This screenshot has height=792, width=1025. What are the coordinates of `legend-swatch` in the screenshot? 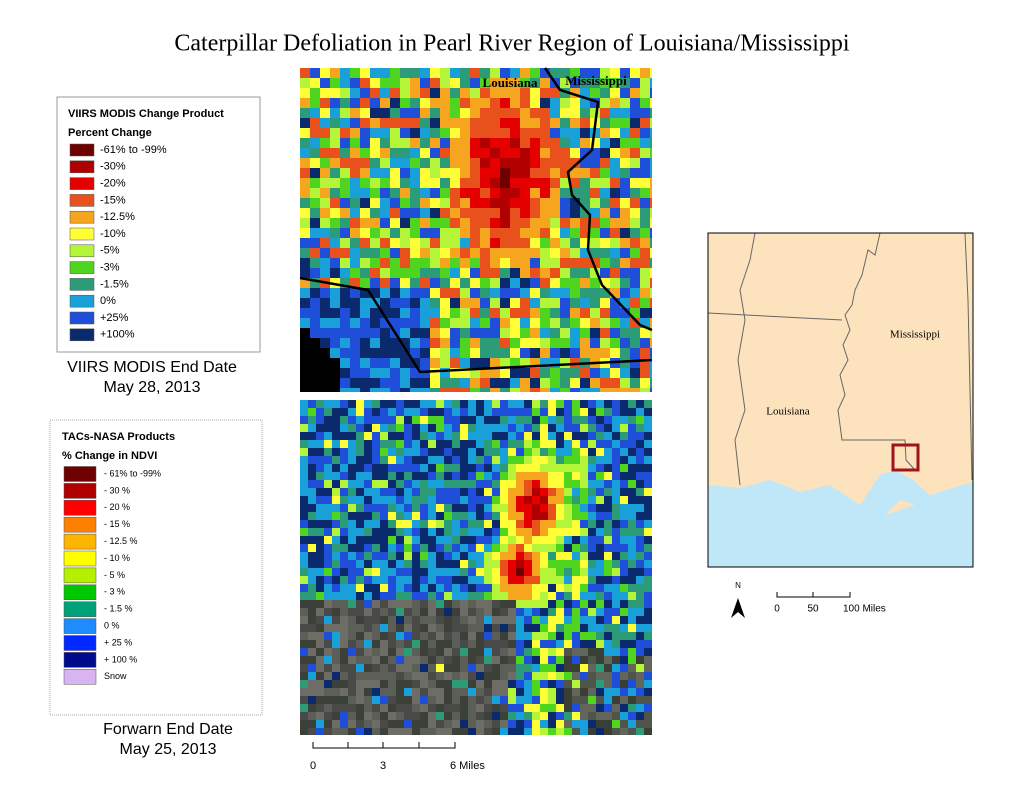 It's located at (82, 217).